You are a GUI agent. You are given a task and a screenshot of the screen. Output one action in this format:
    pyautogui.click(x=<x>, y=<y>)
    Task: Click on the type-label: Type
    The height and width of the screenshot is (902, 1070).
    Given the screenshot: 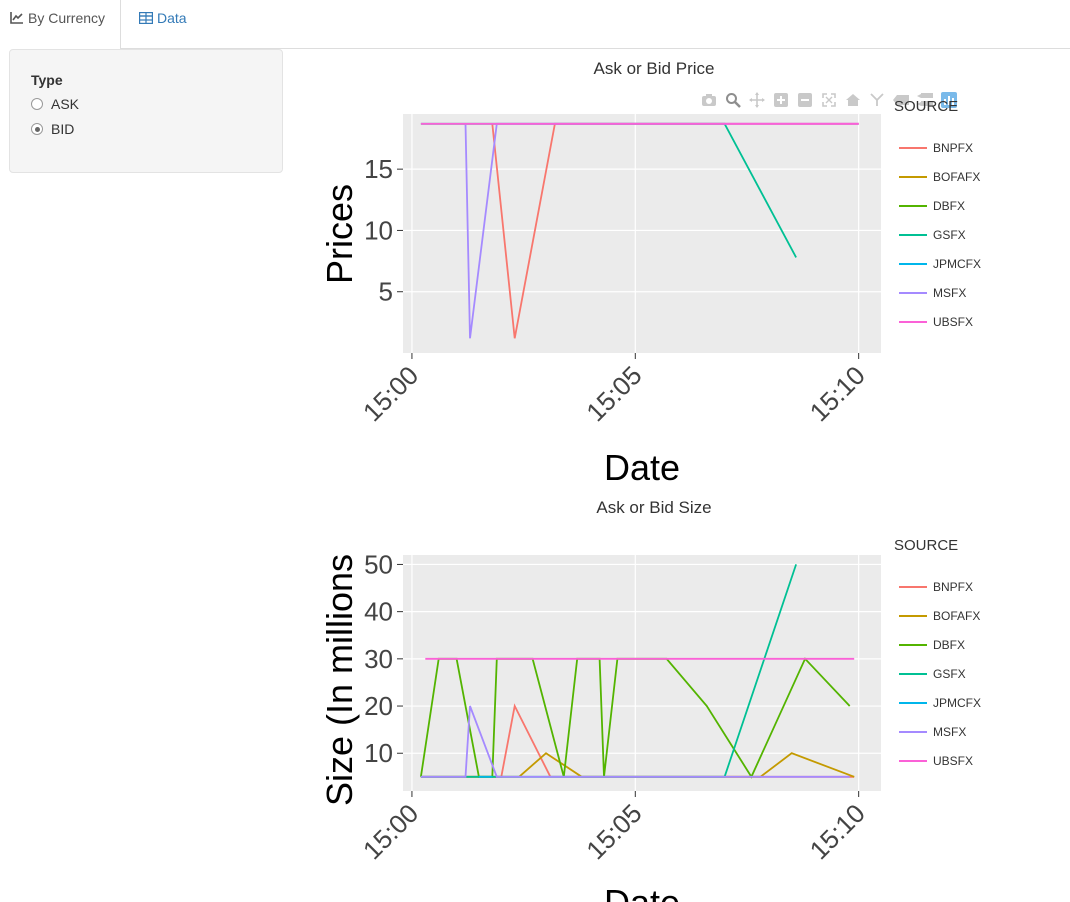 What is the action you would take?
    pyautogui.click(x=47, y=80)
    